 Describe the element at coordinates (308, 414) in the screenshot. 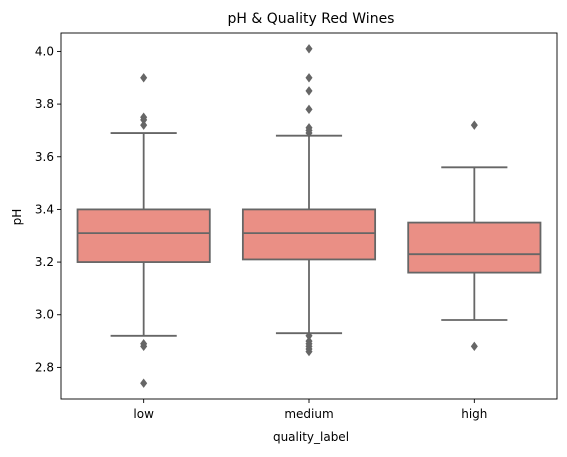

I see `x-tick-label-medium: medium` at that location.